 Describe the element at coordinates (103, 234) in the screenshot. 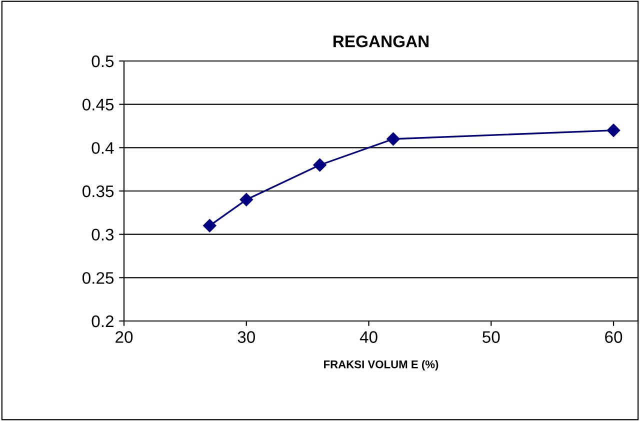

I see `y-tick-label: 0.3` at that location.